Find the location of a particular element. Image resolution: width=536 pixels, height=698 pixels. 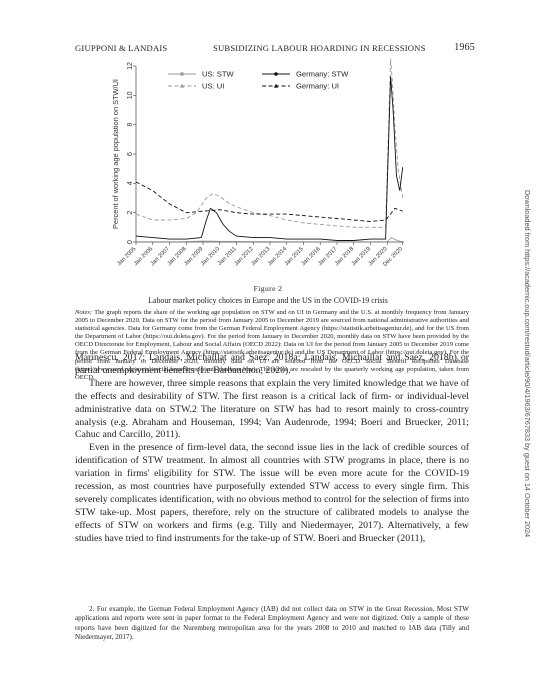

y-tick-label: 4 is located at coordinates (130, 183).